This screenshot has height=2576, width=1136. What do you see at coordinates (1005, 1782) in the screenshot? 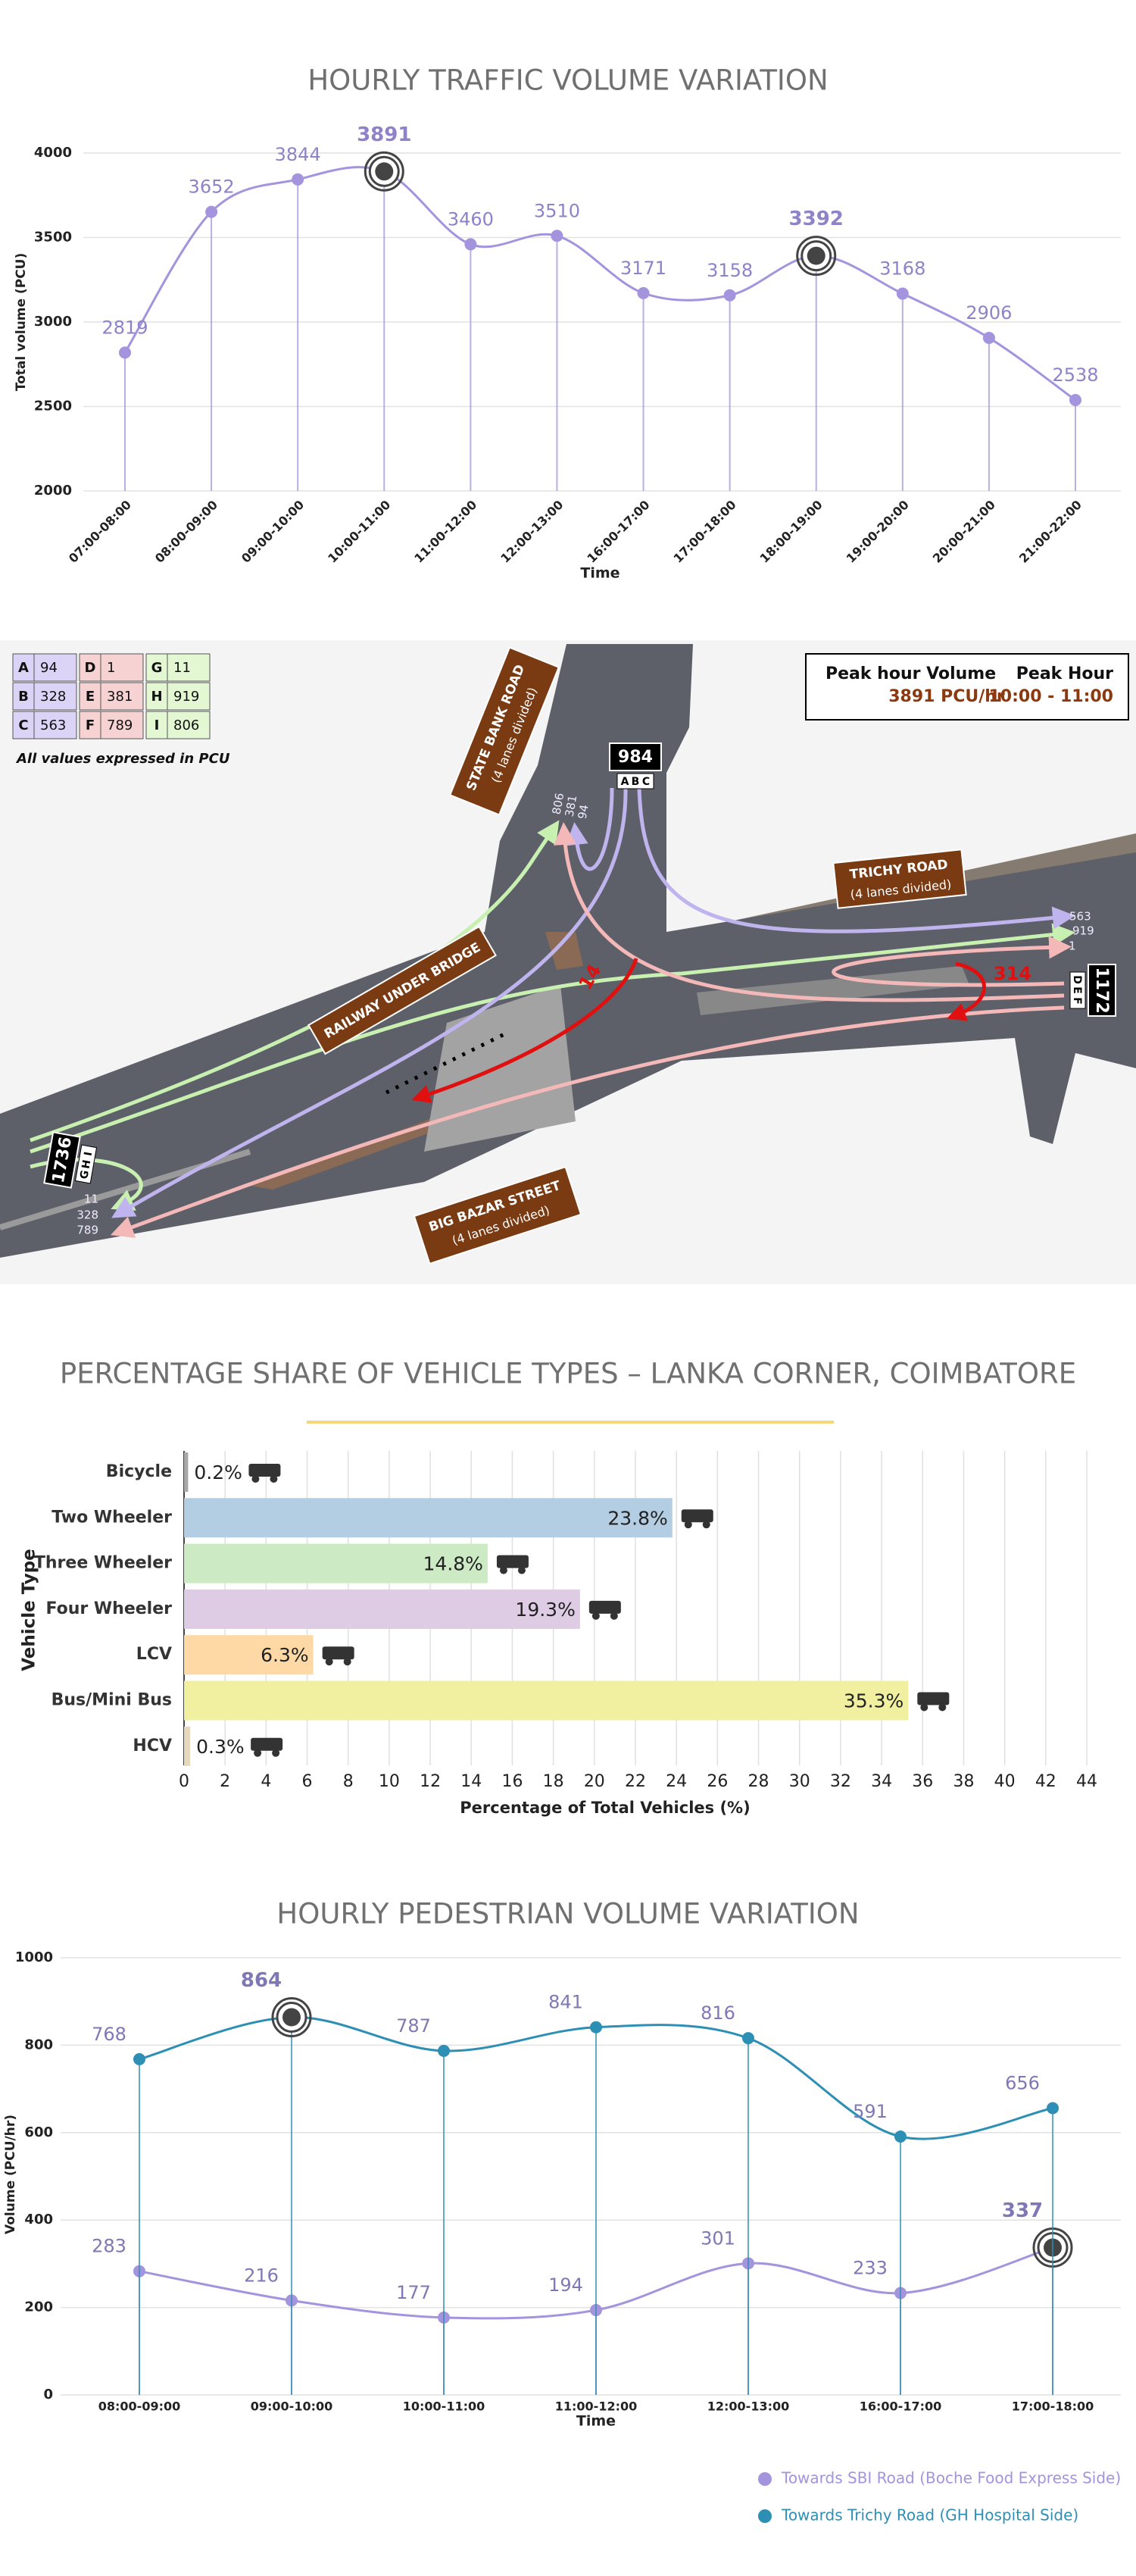
I see `x-tick-label: 40` at bounding box center [1005, 1782].